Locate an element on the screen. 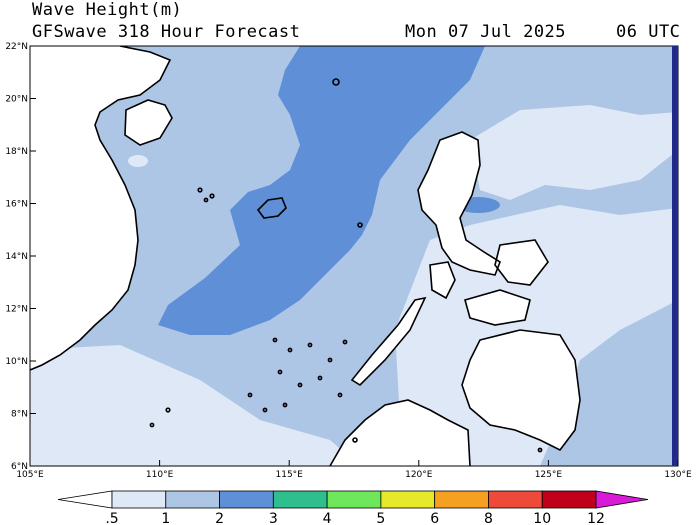 This screenshot has height=525, width=700. colorbar-label: 6 is located at coordinates (434, 518).